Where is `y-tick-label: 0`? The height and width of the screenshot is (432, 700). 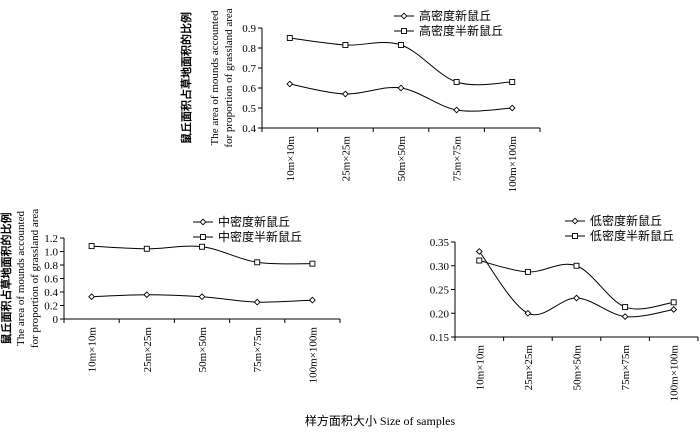
y-tick-label: 0 is located at coordinates (56, 320).